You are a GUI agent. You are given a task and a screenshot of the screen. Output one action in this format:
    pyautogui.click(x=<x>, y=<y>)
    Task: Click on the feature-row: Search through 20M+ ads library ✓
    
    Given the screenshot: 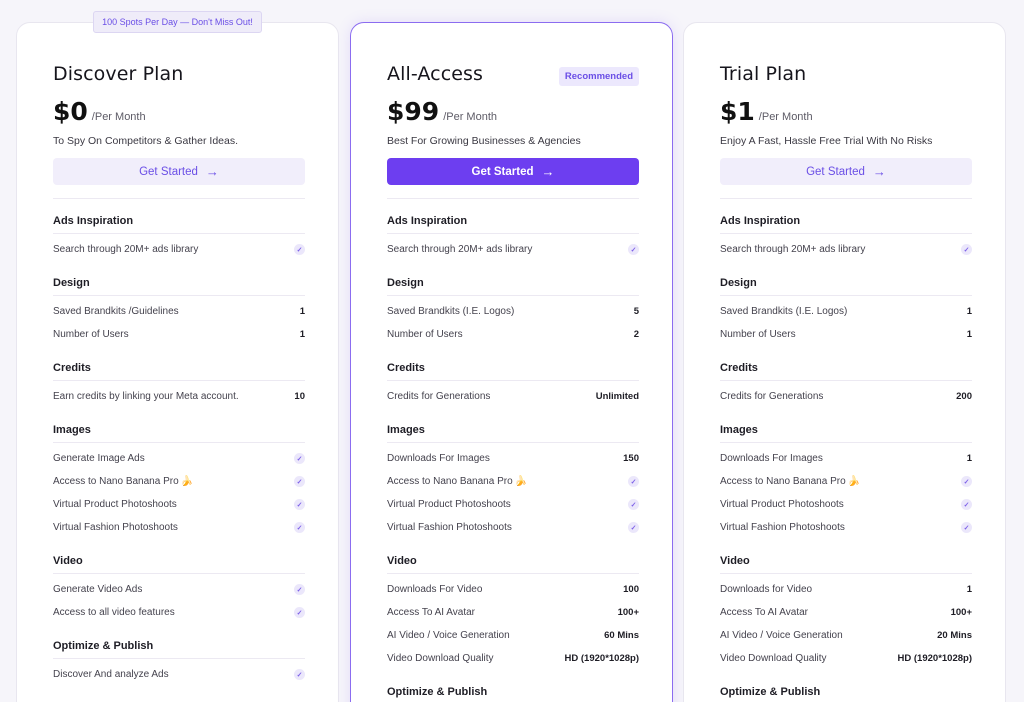 What is the action you would take?
    pyautogui.click(x=846, y=249)
    